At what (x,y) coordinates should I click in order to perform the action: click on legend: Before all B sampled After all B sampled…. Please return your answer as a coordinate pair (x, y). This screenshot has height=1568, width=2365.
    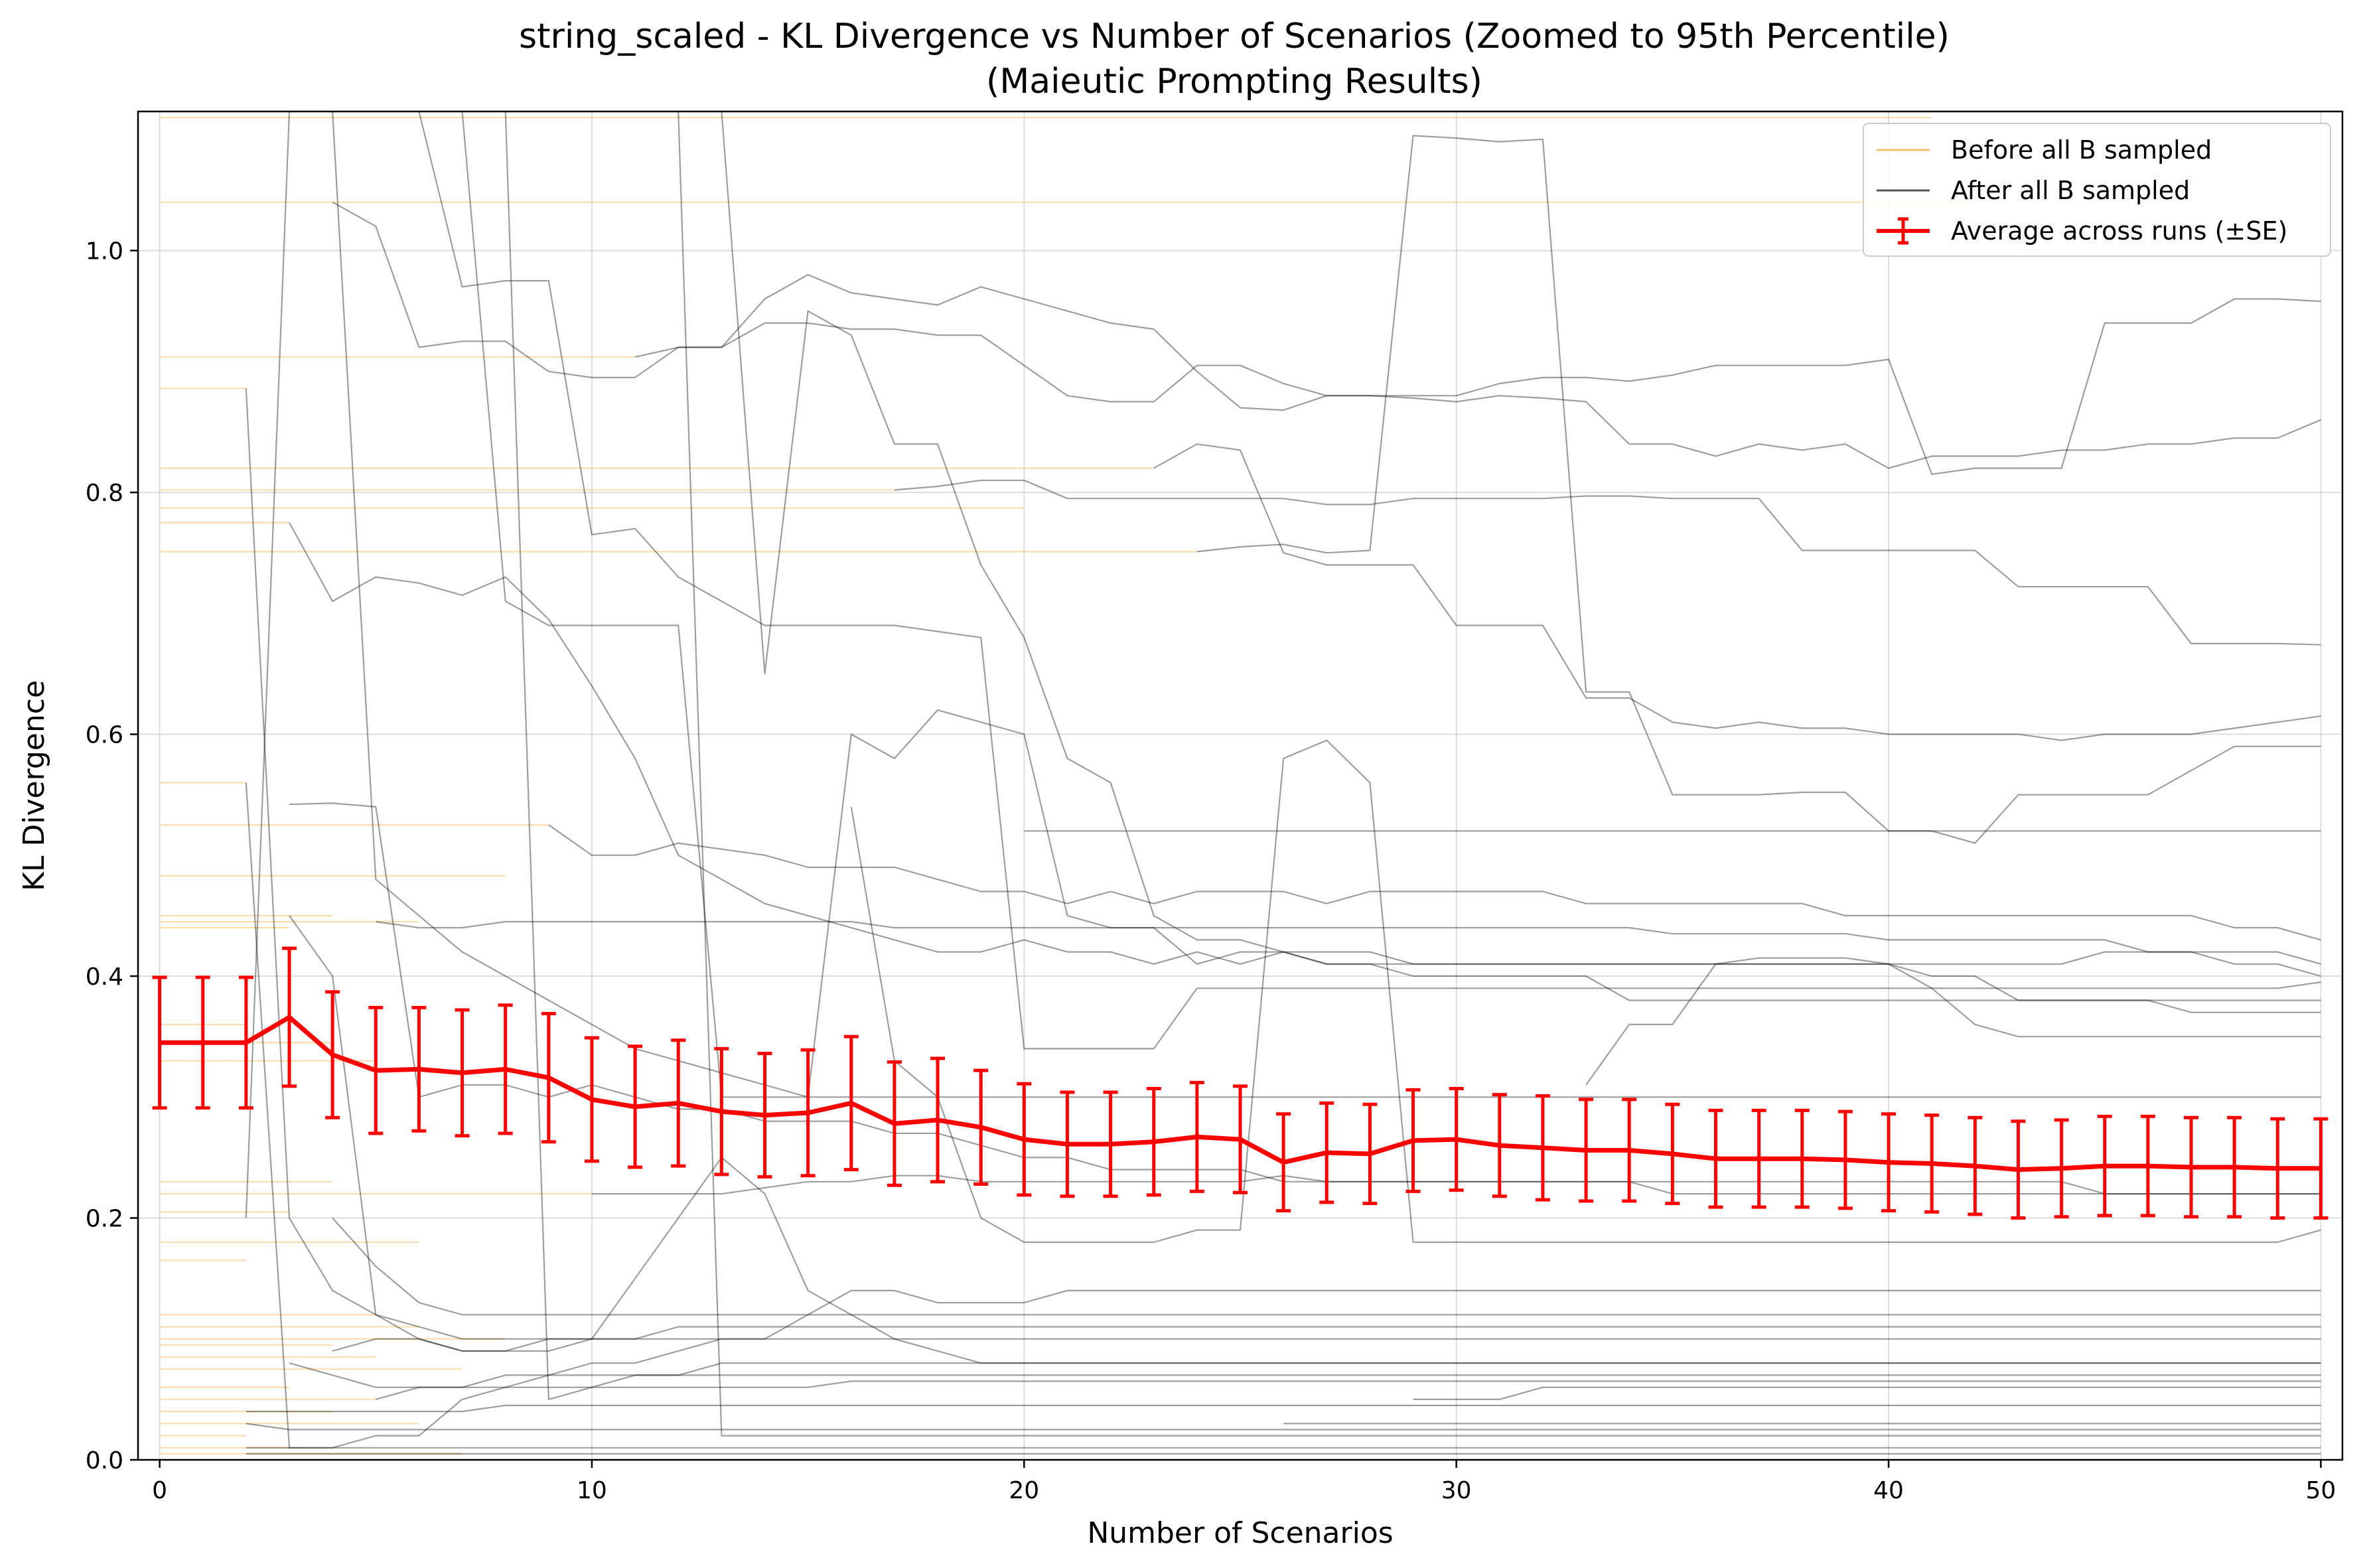
    Looking at the image, I should click on (2097, 190).